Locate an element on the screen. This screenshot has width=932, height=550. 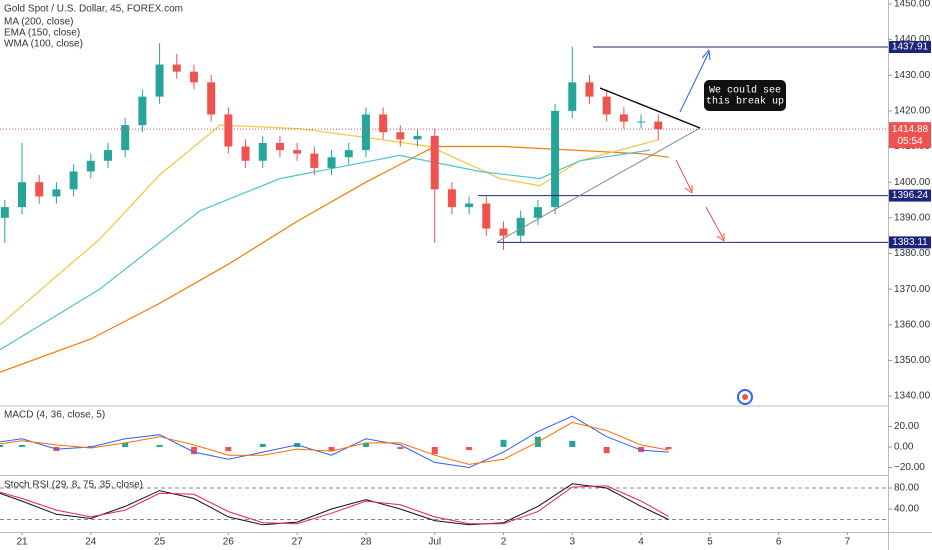
chart-title: Gold Spot / U.S. Dollar, 45, FOREX.com is located at coordinates (93, 9).